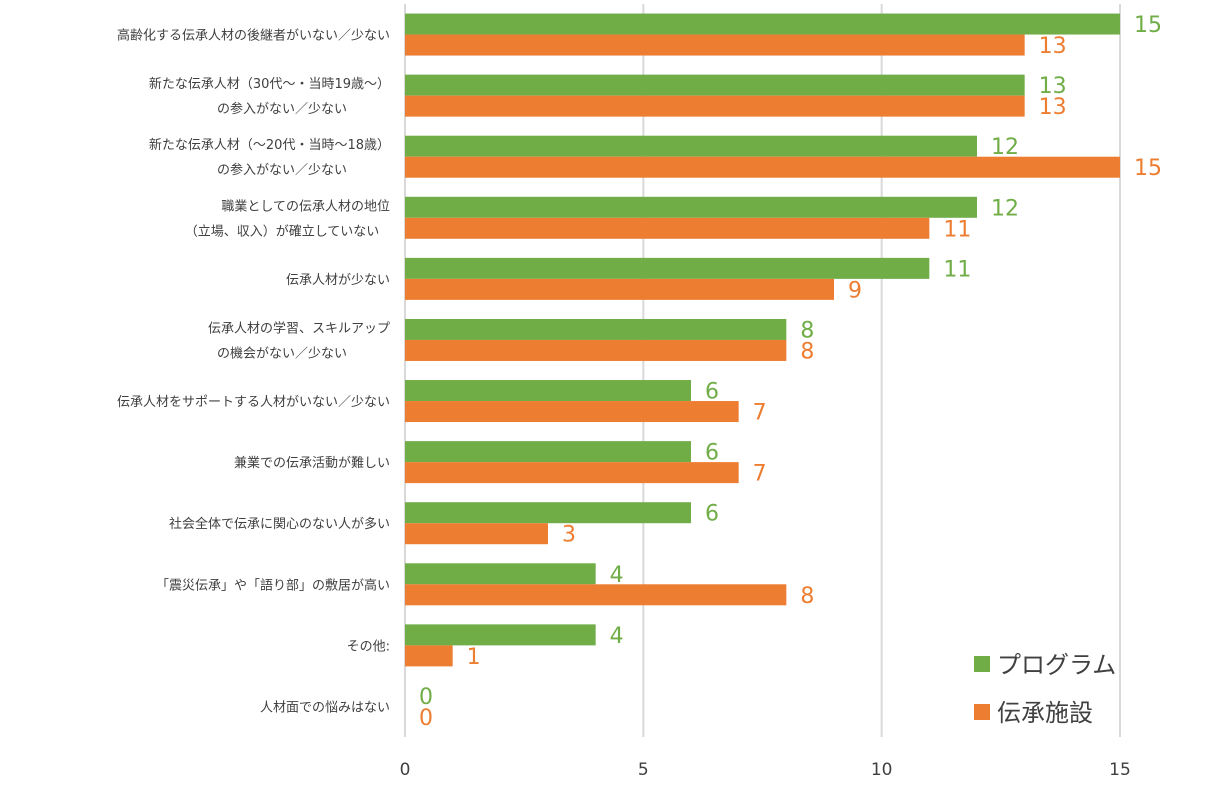  What do you see at coordinates (299, 328) in the screenshot?
I see `category-label: 伝承人材の学習、スキルアップ` at bounding box center [299, 328].